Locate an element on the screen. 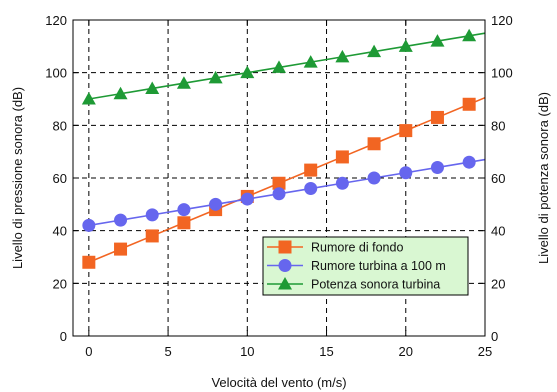  y-tick-label-right: 40 is located at coordinates (498, 231).